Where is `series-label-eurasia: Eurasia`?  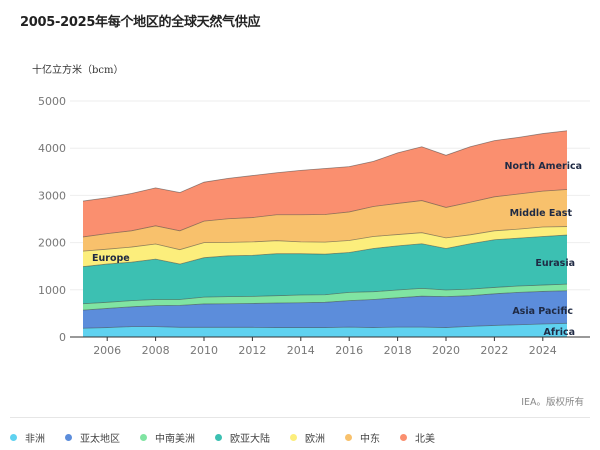 series-label-eurasia: Eurasia is located at coordinates (555, 263).